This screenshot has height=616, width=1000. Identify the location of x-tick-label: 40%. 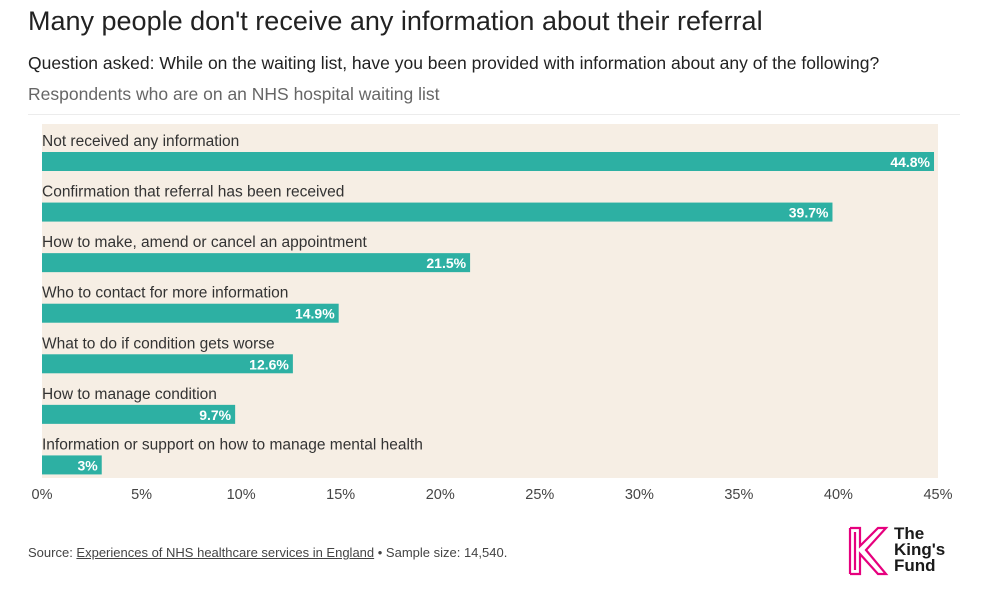
(838, 495).